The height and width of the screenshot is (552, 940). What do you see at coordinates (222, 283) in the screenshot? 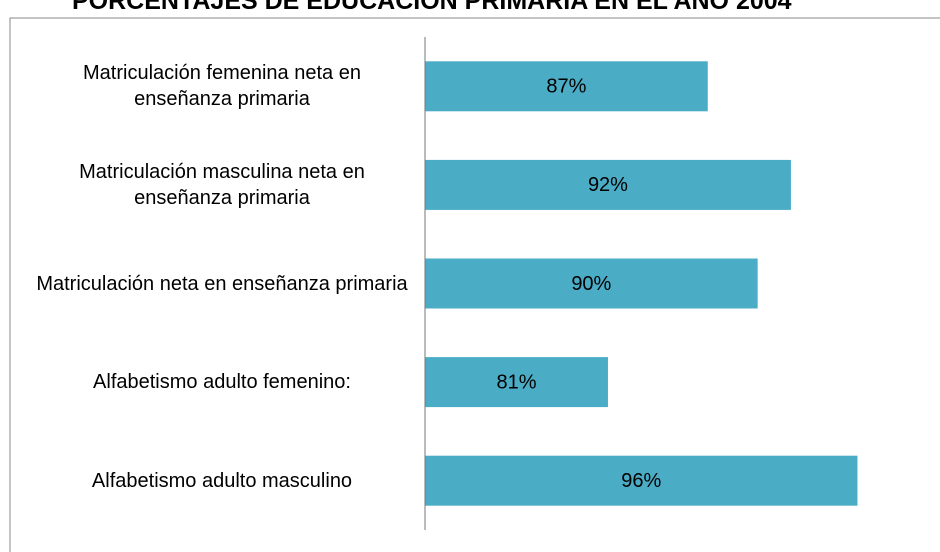
I see `category-label: Matriculación neta en enseñanza primaria` at bounding box center [222, 283].